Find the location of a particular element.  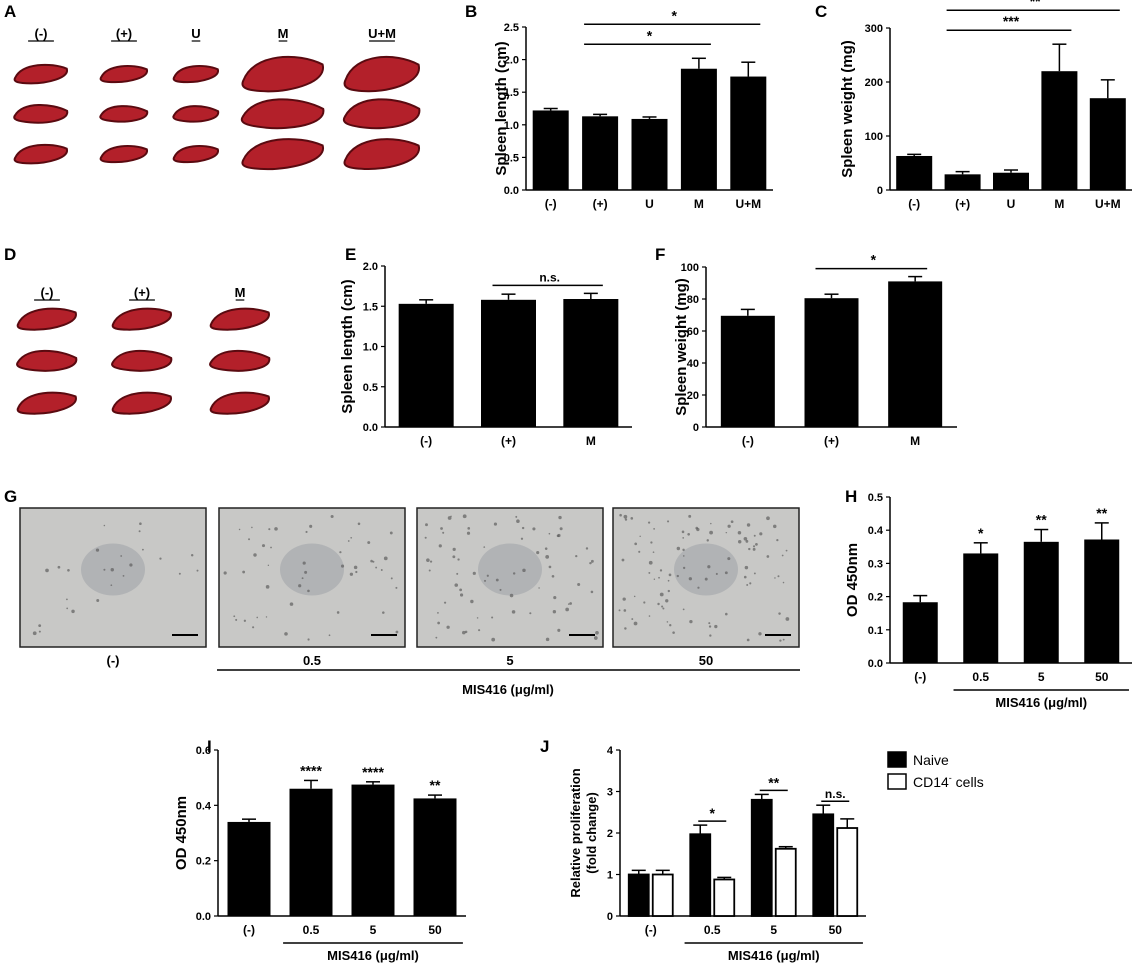

significance-mark: ** is located at coordinates (435, 785).